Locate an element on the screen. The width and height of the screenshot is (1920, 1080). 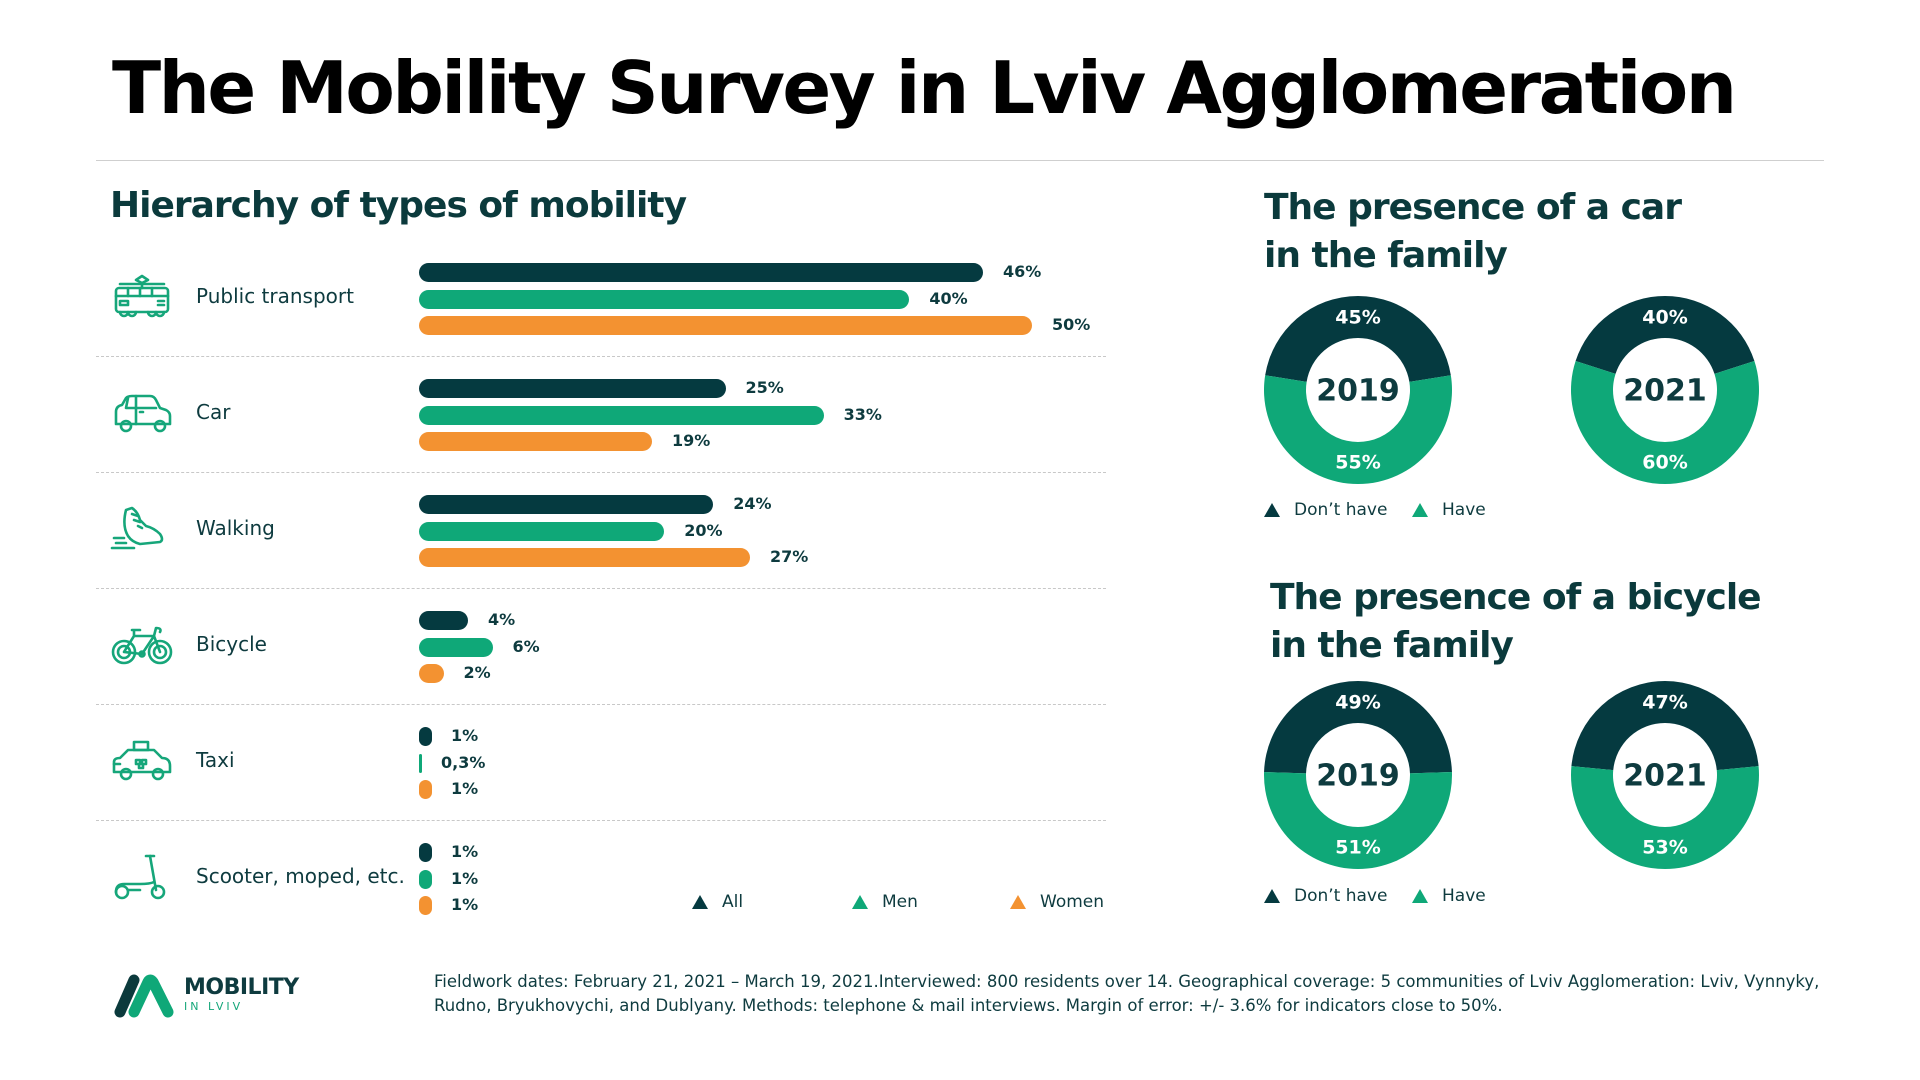
donut-label-dont-have: 47% is located at coordinates (1664, 703).